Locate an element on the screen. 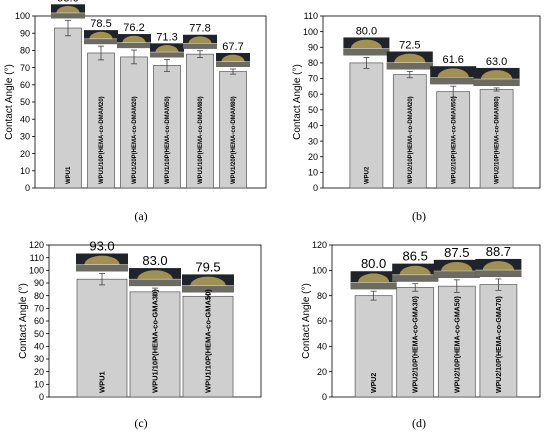  value-label: 80.0 is located at coordinates (373, 263).